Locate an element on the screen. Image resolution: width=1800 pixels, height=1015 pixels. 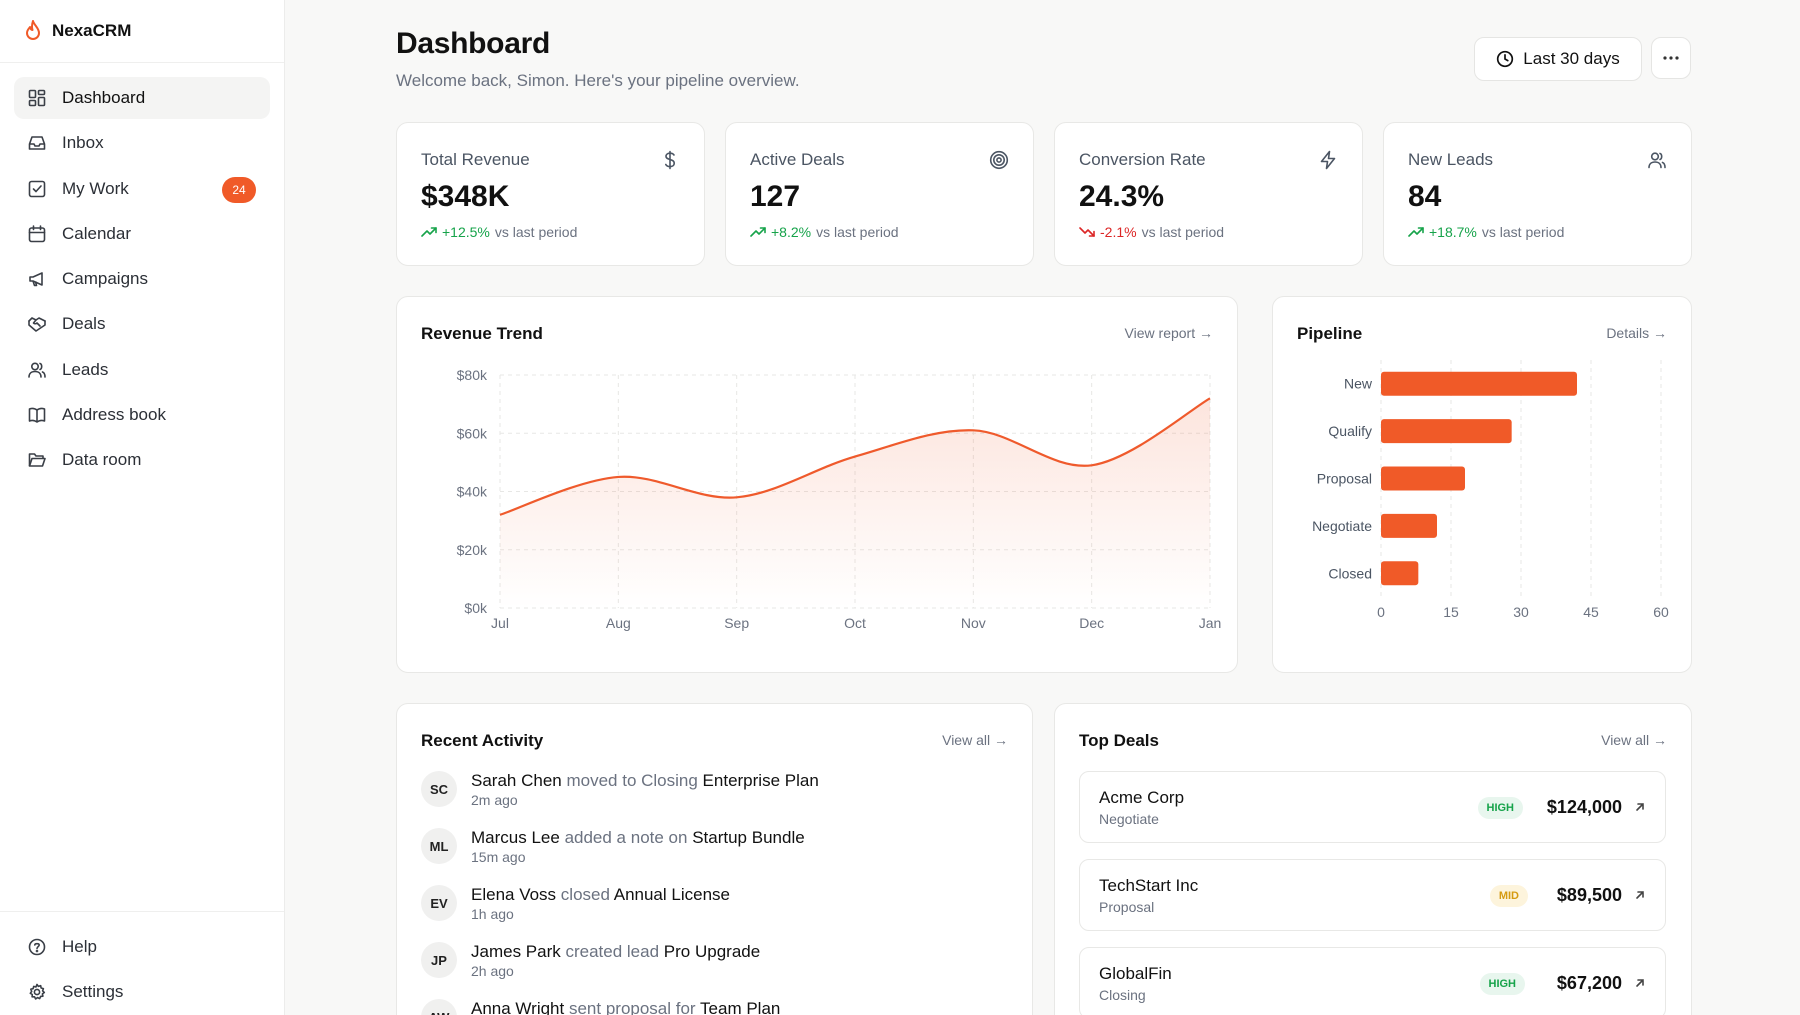
x-tick-label: 30 is located at coordinates (1521, 612).